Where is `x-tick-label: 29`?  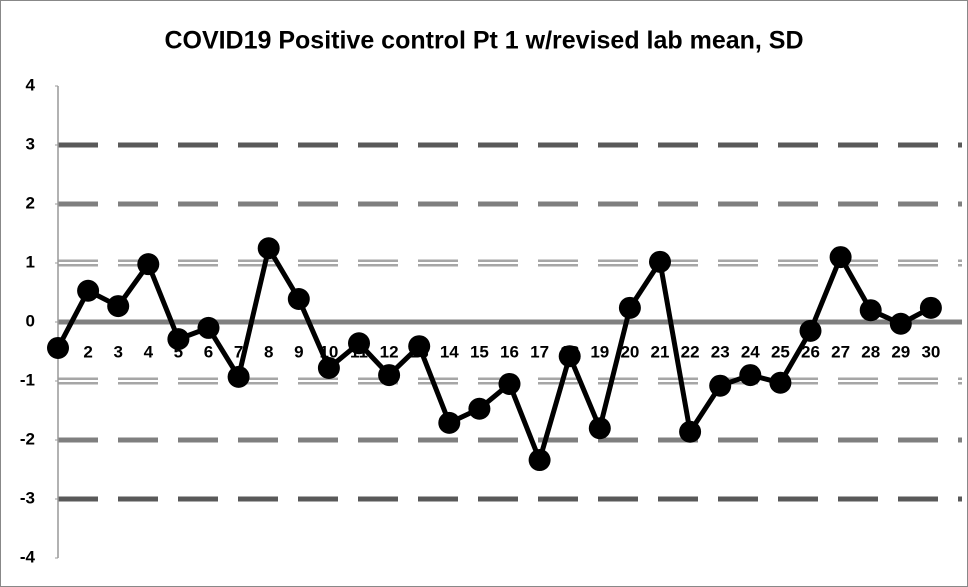 x-tick-label: 29 is located at coordinates (900, 351).